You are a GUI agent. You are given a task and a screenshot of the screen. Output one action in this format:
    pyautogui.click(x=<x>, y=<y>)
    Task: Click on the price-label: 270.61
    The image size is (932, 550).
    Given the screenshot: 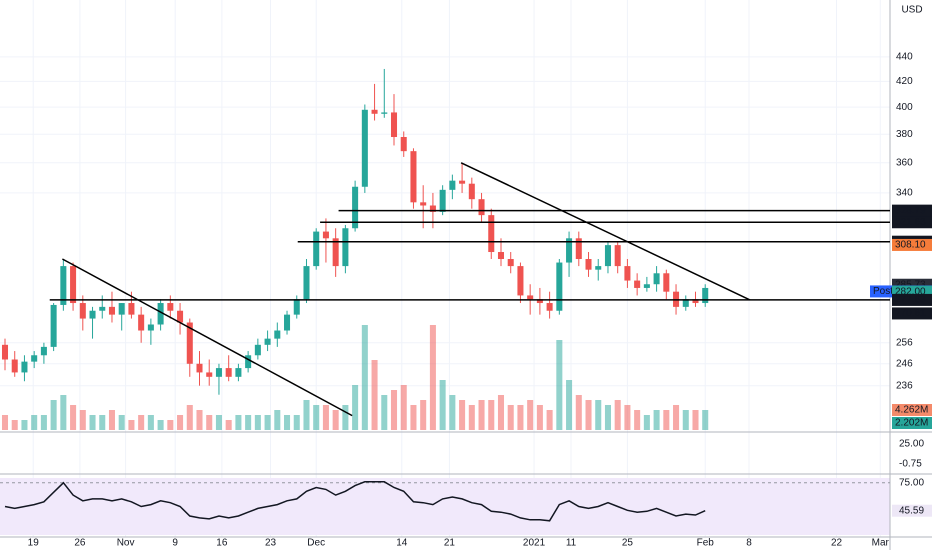 What is the action you would take?
    pyautogui.click(x=910, y=313)
    